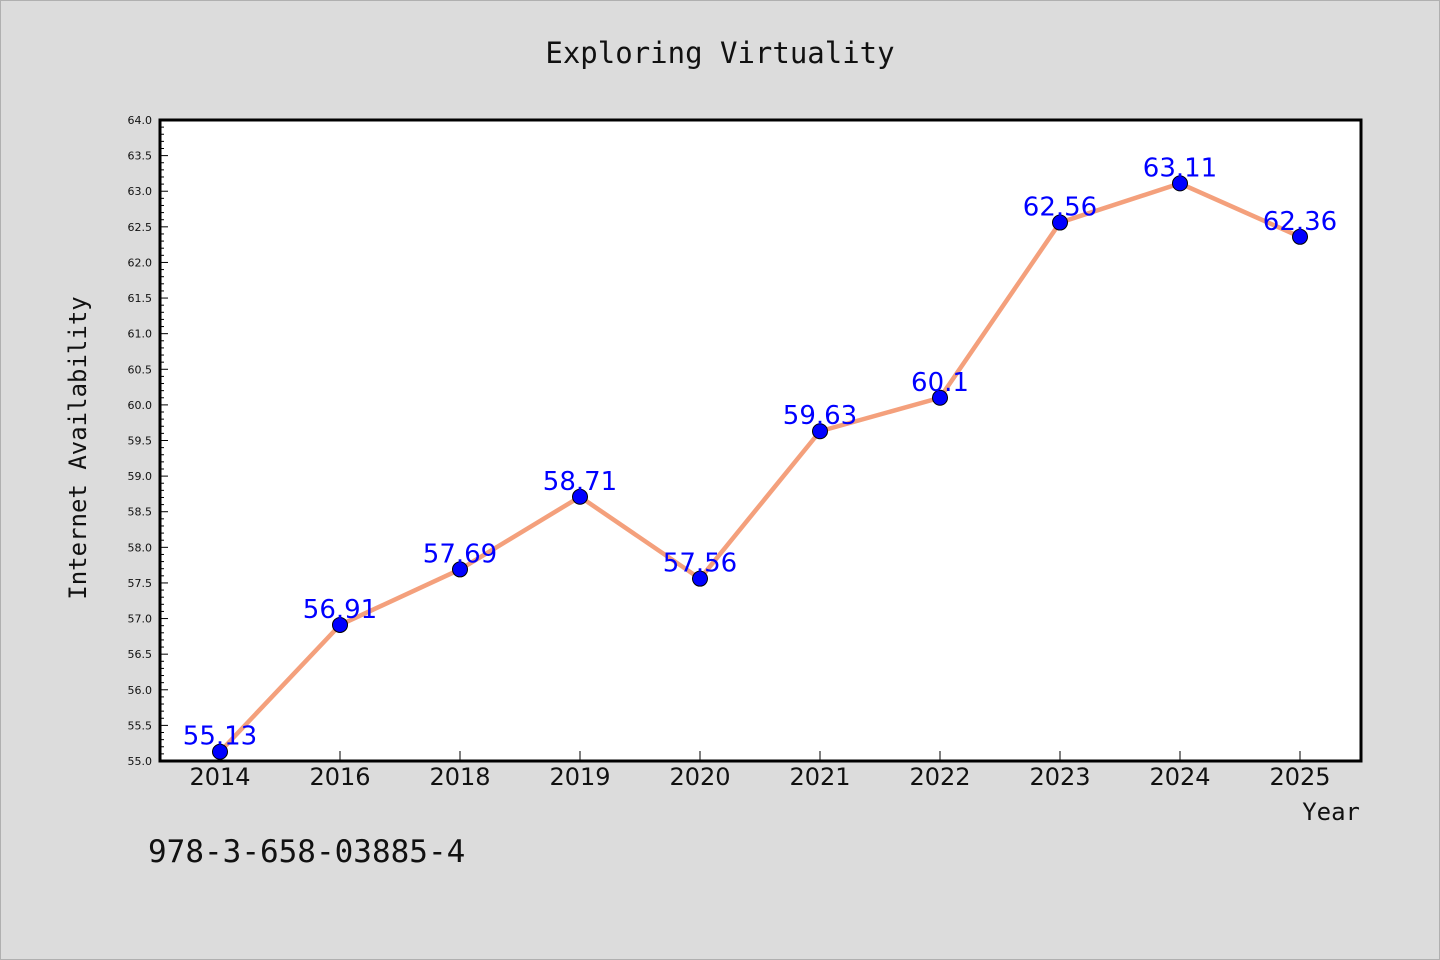 This screenshot has height=960, width=1440. What do you see at coordinates (220, 737) in the screenshot?
I see `data-label: 55.13` at bounding box center [220, 737].